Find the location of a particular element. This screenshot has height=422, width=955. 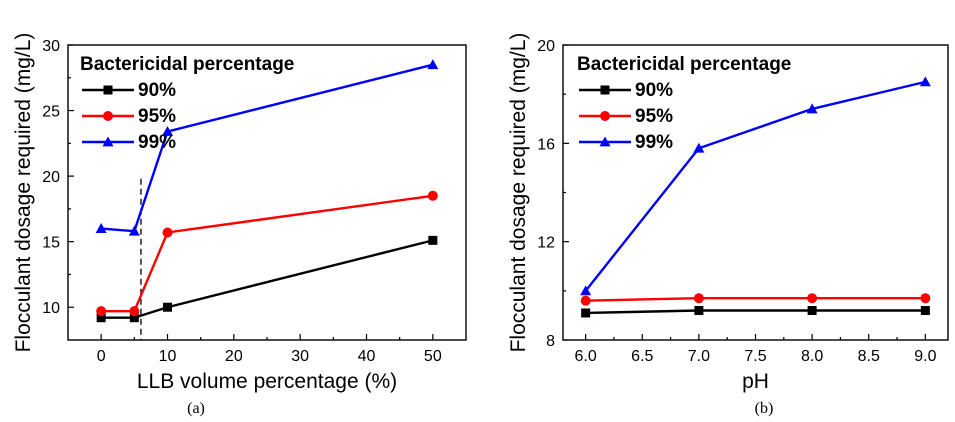

y-tick-label: 12 is located at coordinates (546, 243).